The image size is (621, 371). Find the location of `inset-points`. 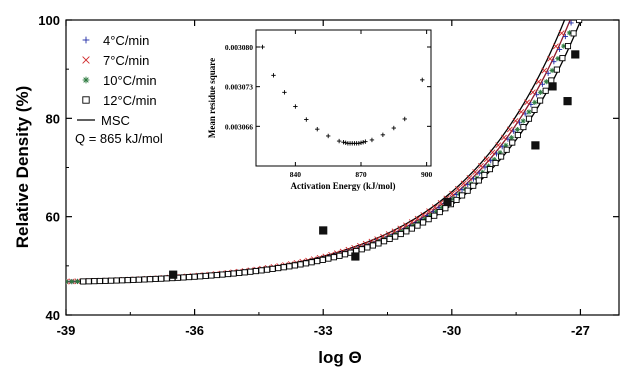

inset-points is located at coordinates (342, 95).